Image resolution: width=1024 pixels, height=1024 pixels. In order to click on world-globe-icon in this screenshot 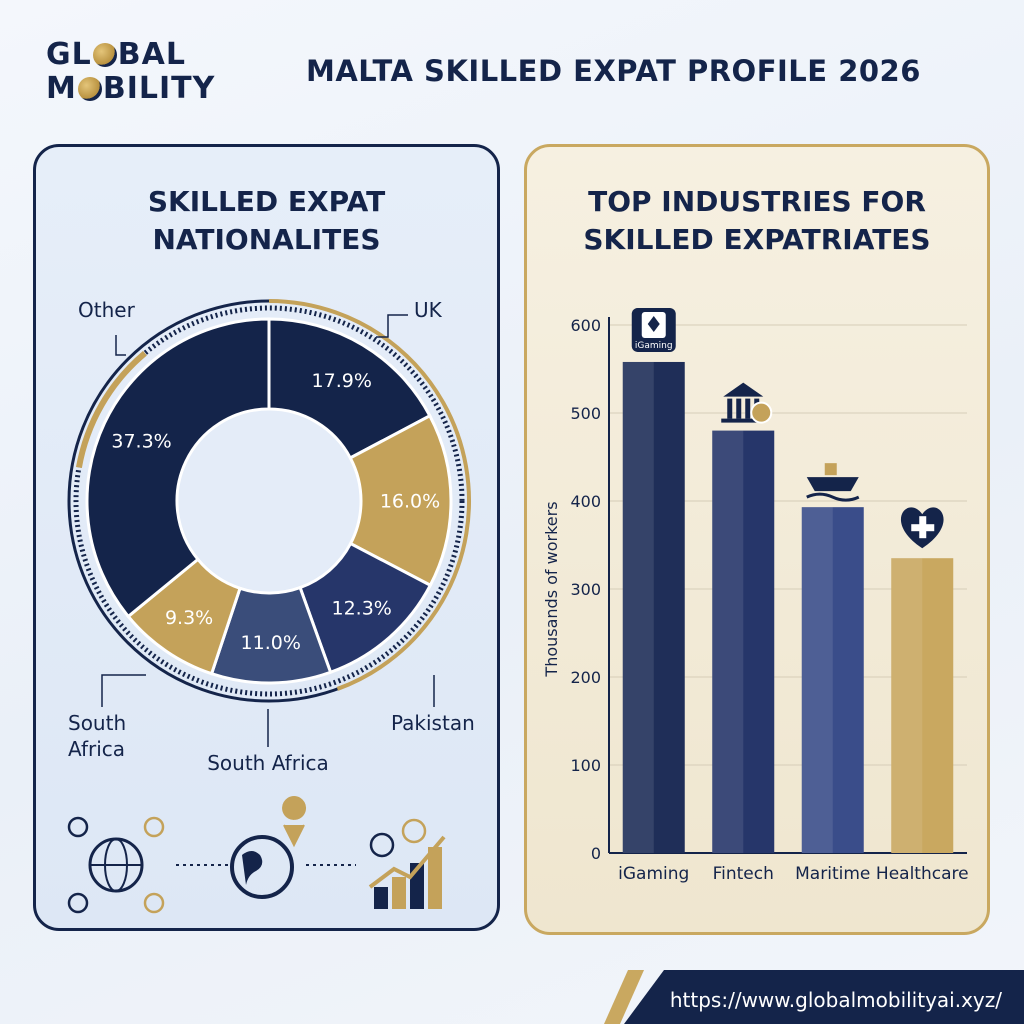, I will do `click(262, 867)`.